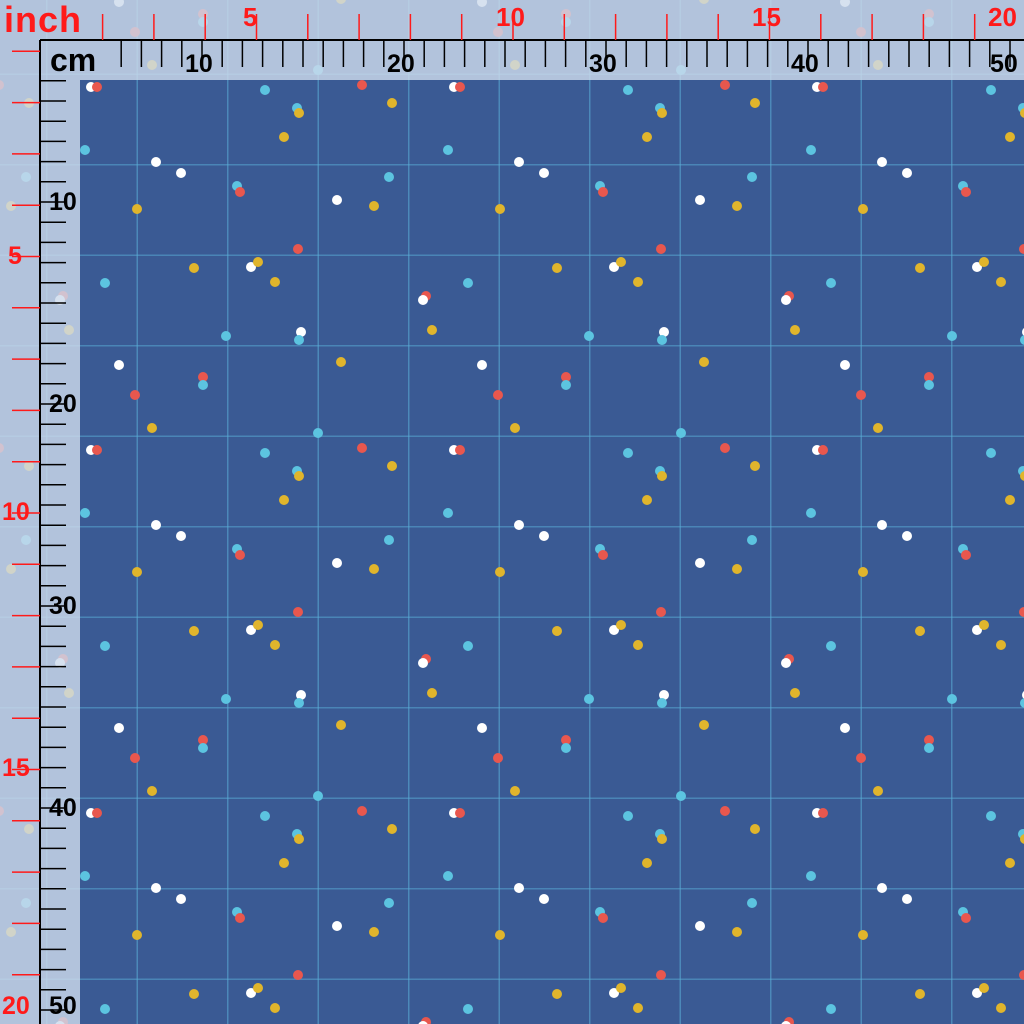  I want to click on left-cm-label: 10, so click(63, 202).